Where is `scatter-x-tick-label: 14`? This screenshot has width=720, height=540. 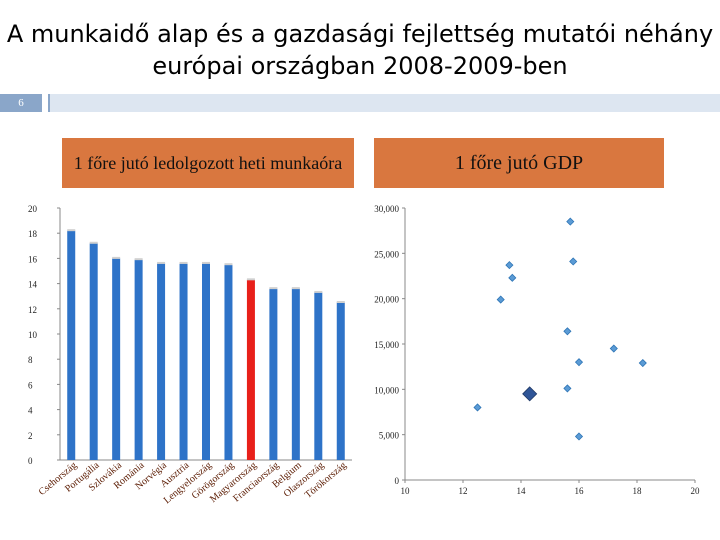 scatter-x-tick-label: 14 is located at coordinates (522, 491).